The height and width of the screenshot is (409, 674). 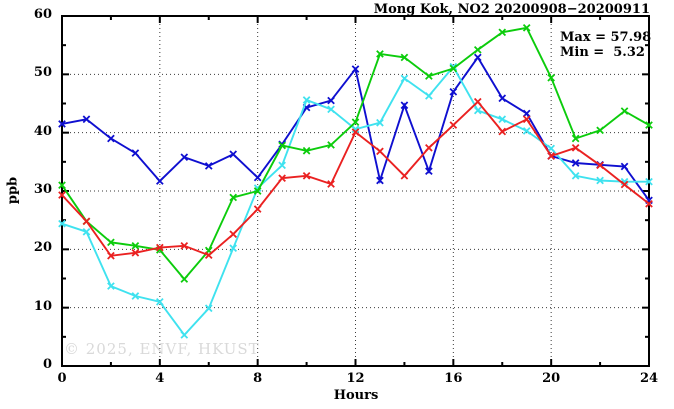 What do you see at coordinates (258, 378) in the screenshot?
I see `x-tick-label: 8` at bounding box center [258, 378].